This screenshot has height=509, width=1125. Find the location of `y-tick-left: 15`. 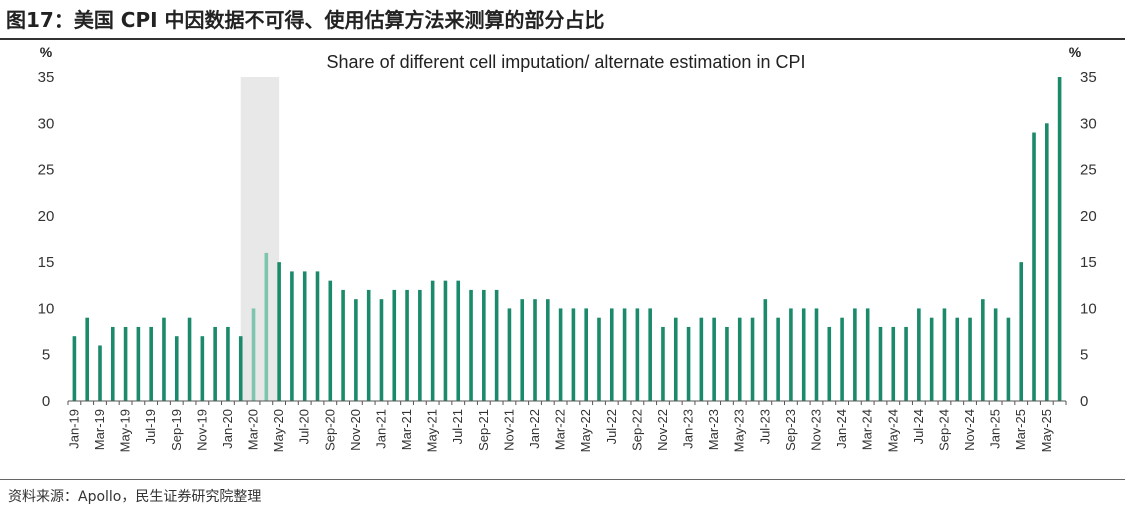

y-tick-left: 15 is located at coordinates (46, 262).